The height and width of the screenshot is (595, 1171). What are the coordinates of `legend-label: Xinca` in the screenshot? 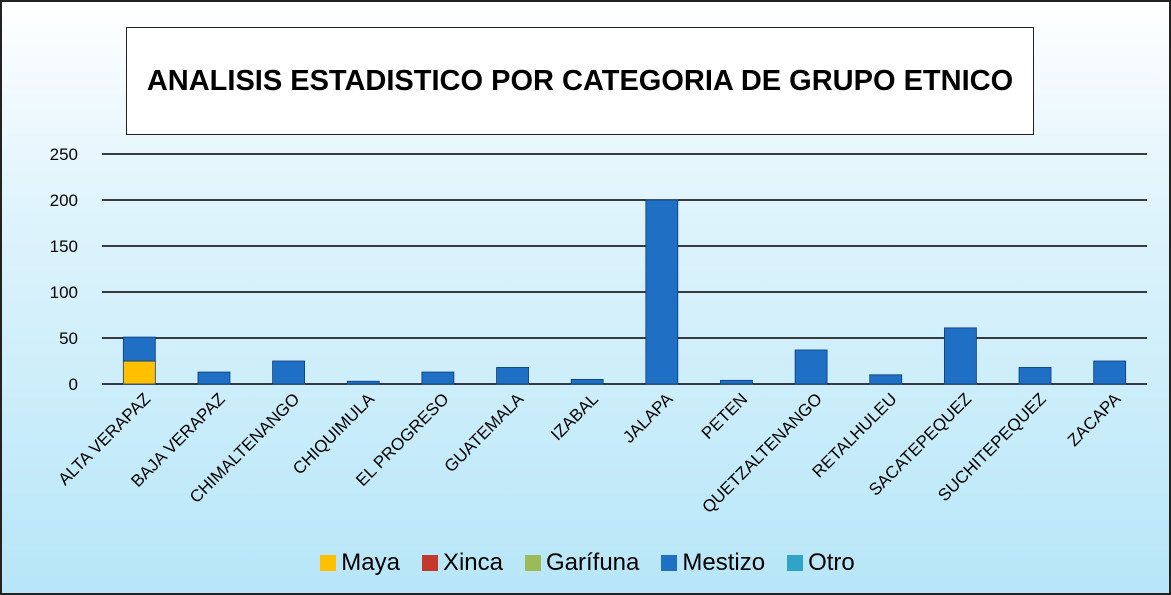 It's located at (472, 562).